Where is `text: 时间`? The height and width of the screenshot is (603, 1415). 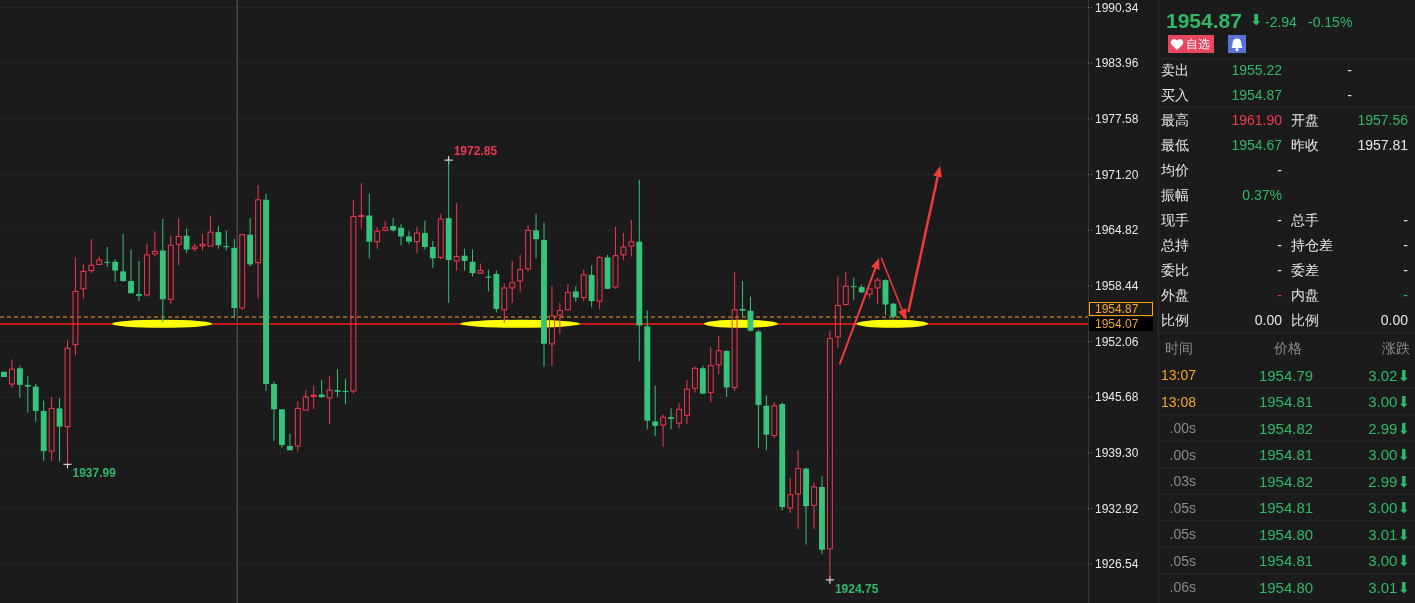
text: 时间 is located at coordinates (1179, 348).